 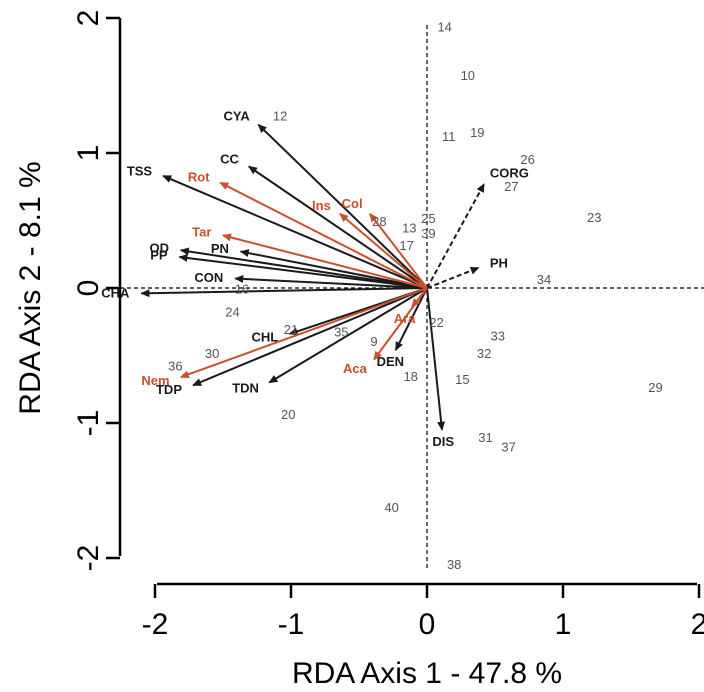 I want to click on site-point: 18, so click(x=410, y=376).